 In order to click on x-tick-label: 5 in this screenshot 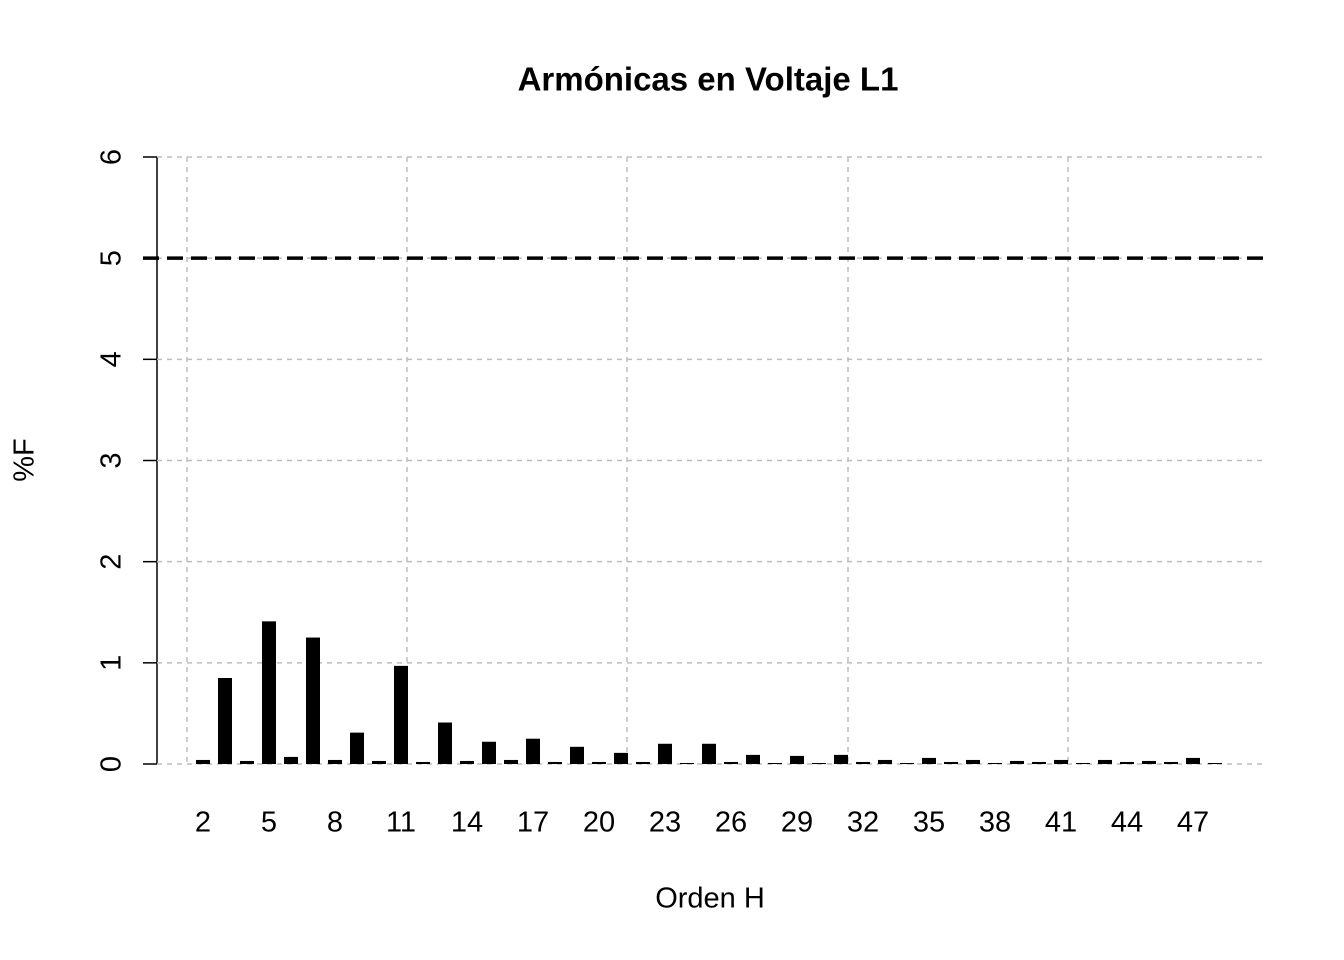, I will do `click(269, 823)`.